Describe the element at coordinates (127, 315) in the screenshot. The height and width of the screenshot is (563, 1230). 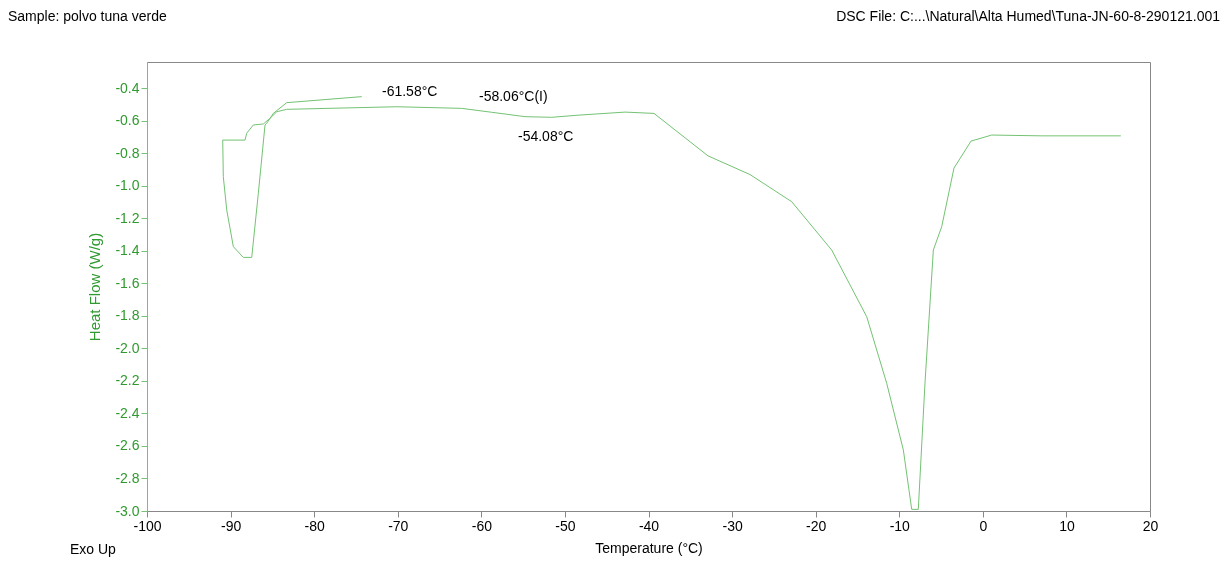
I see `y-tick-label: -1.8` at that location.